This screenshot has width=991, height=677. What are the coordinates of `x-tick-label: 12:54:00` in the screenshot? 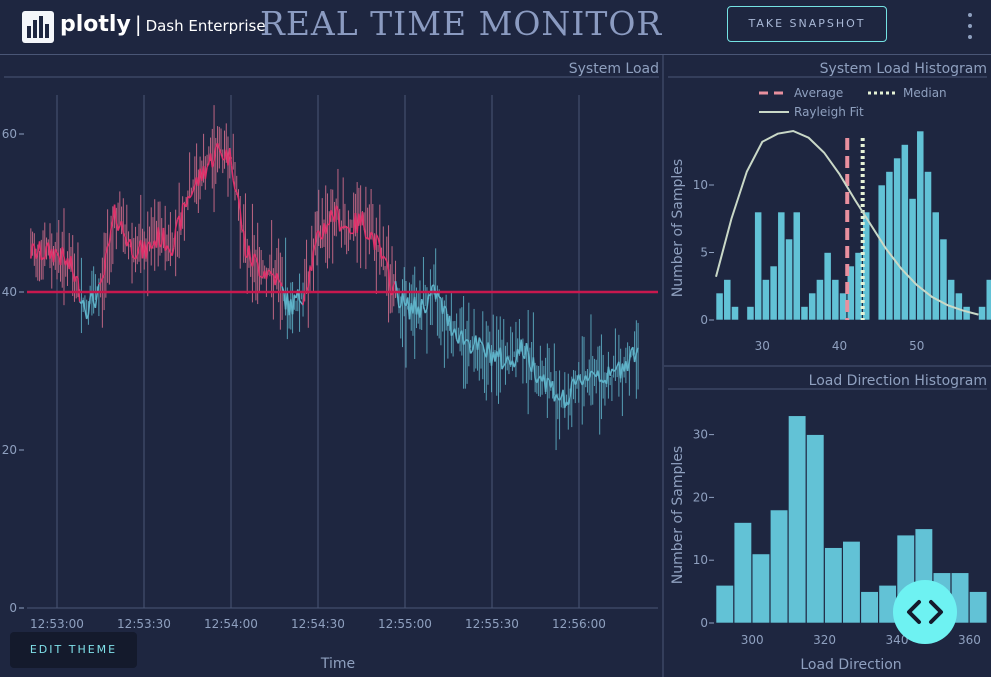 It's located at (231, 624).